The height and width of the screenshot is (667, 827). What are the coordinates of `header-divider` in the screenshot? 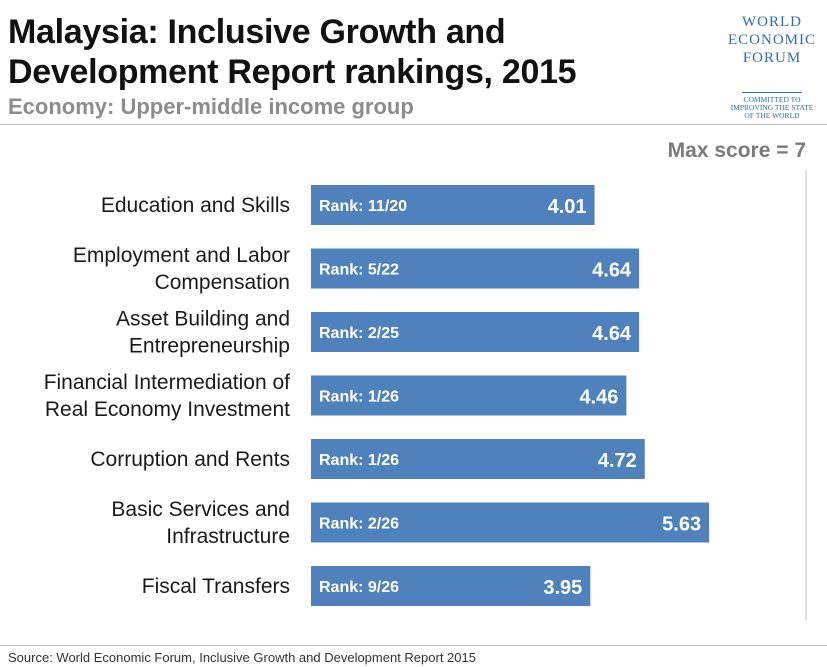 It's located at (413, 124).